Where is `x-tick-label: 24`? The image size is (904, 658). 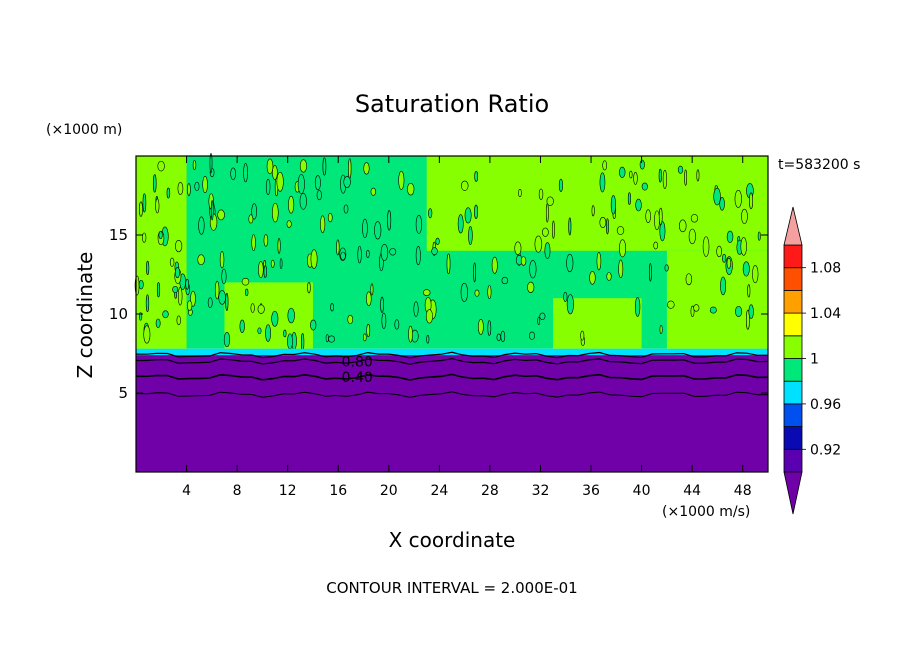
x-tick-label: 24 is located at coordinates (439, 491).